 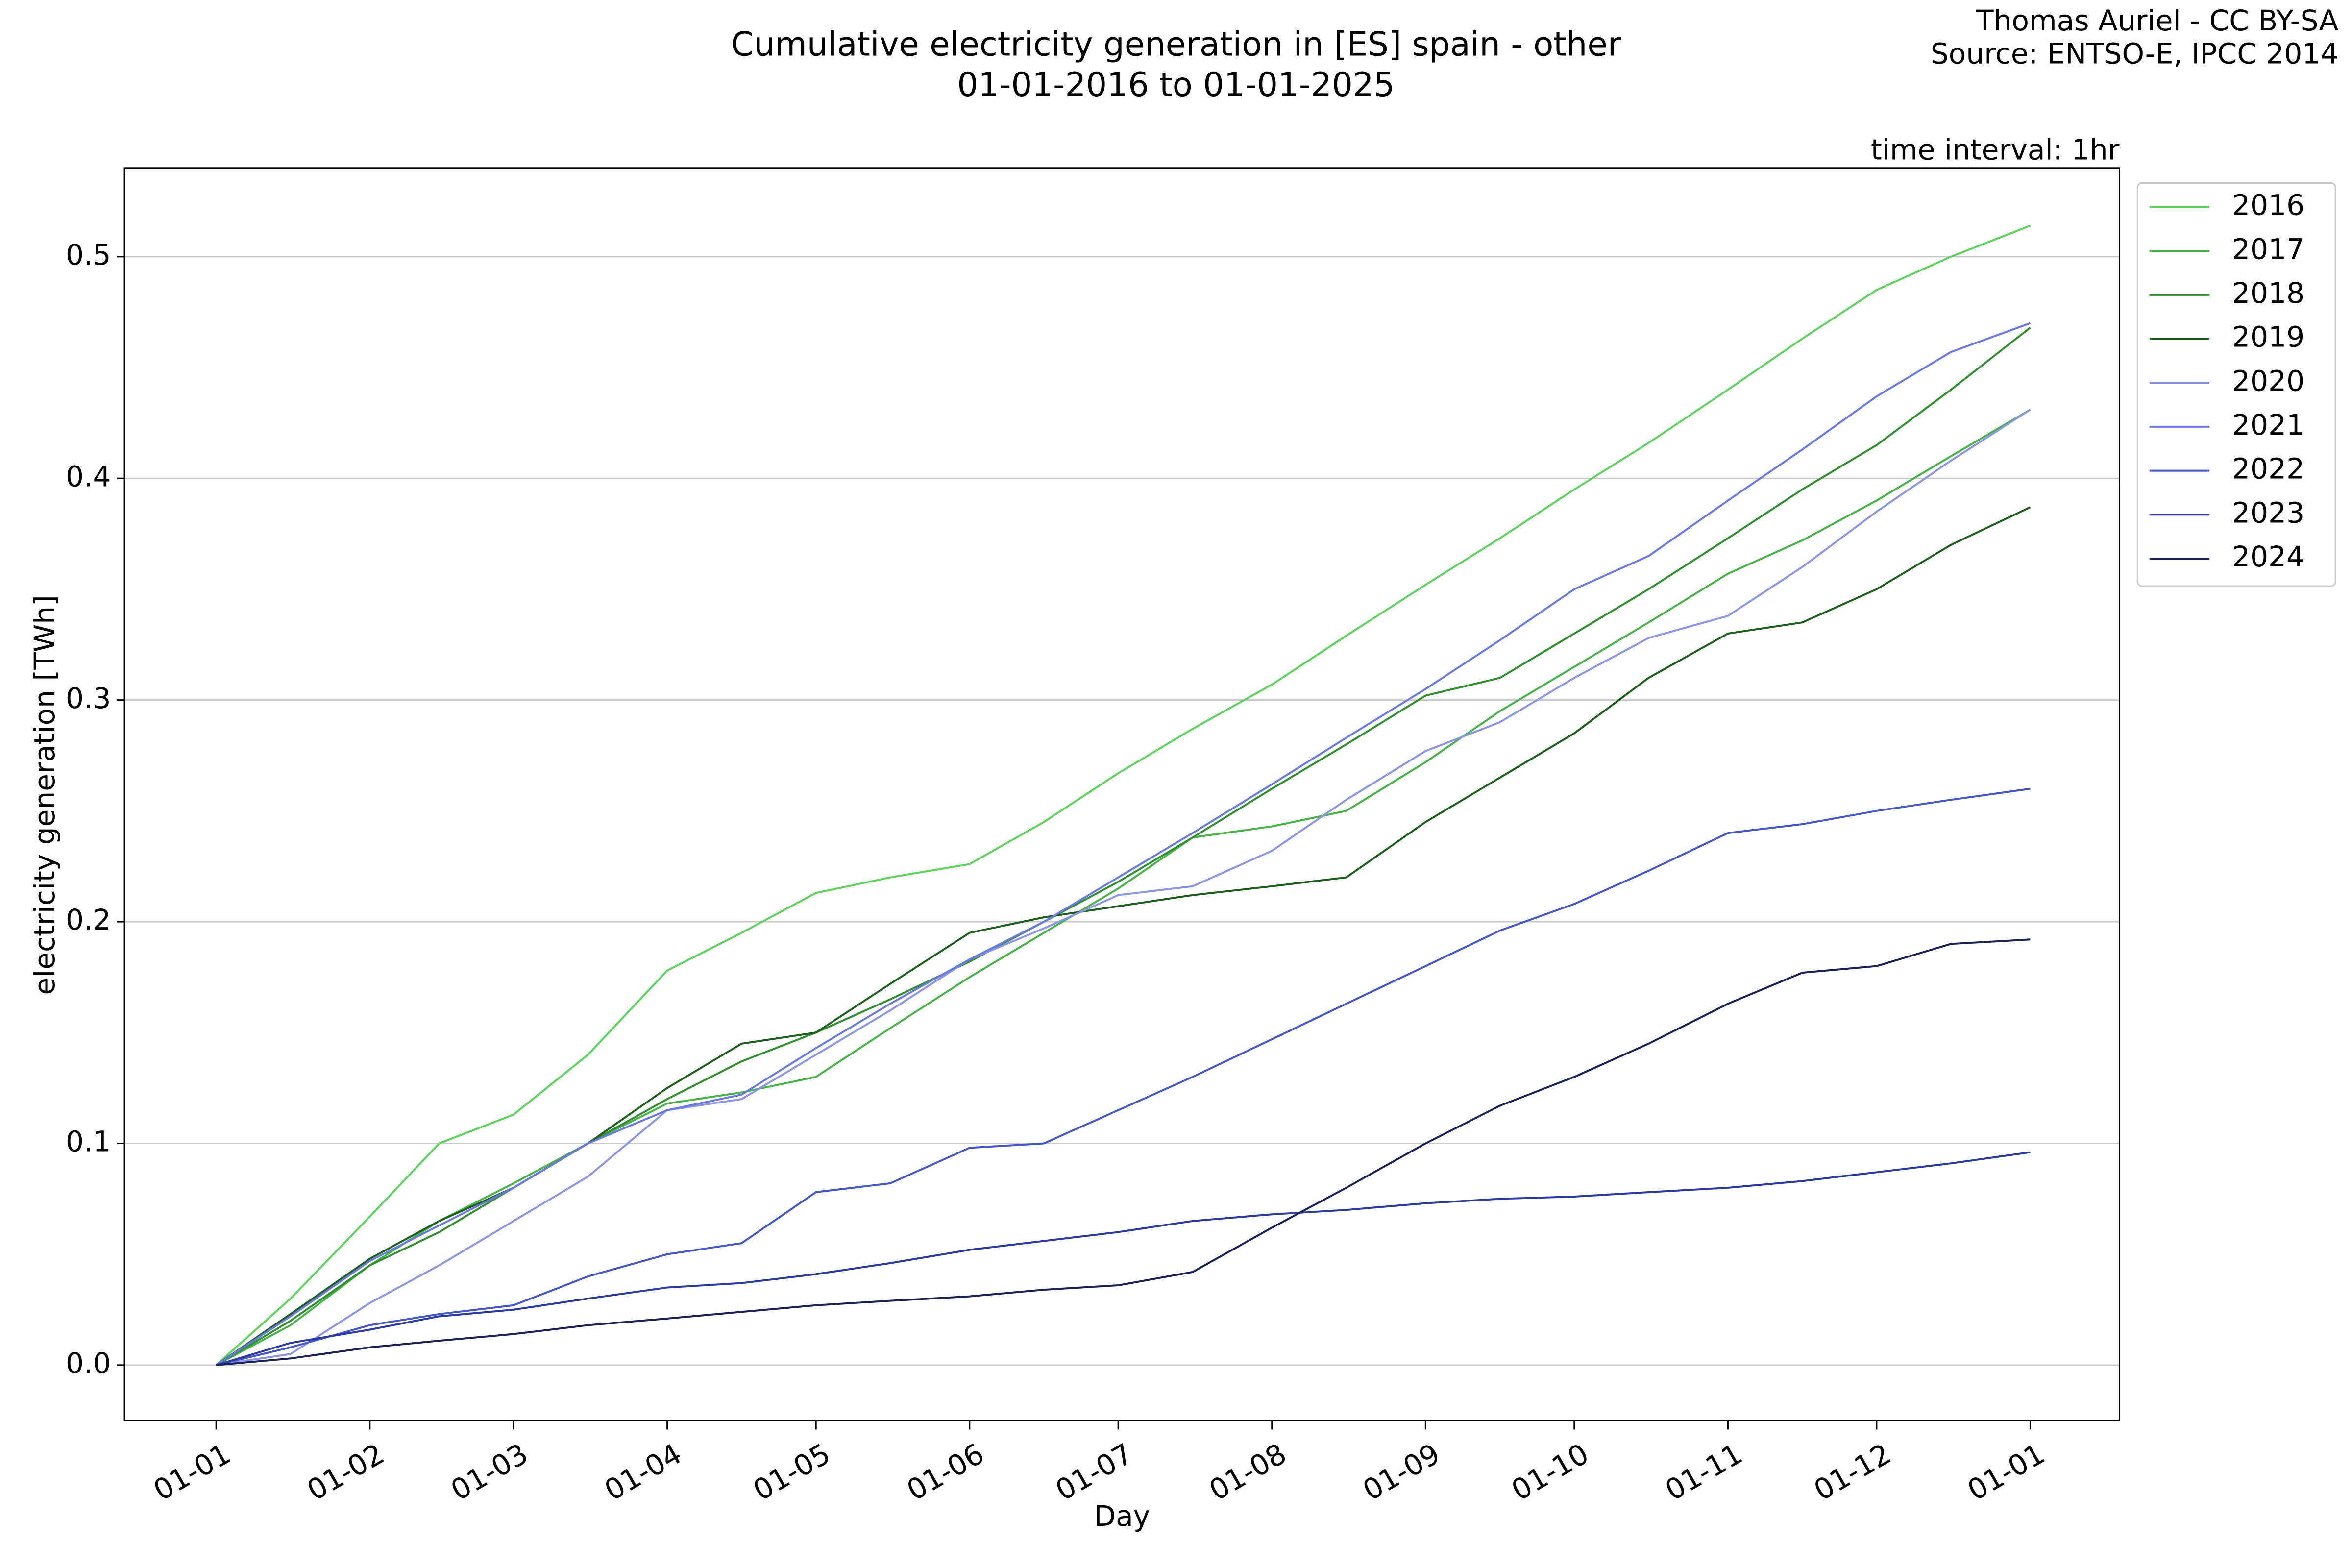 What do you see at coordinates (88, 1141) in the screenshot?
I see `y-tick-label: 0.1` at bounding box center [88, 1141].